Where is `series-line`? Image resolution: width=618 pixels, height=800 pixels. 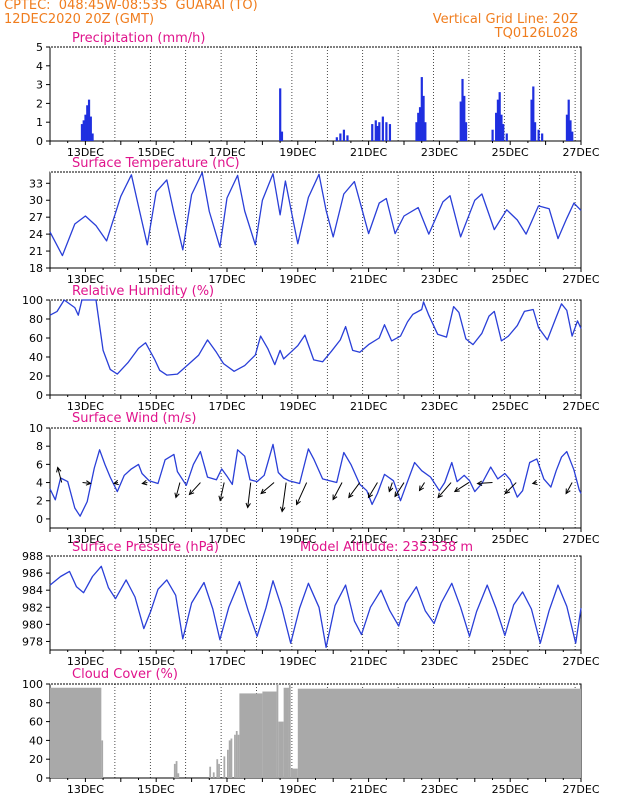 series-line is located at coordinates (315, 480).